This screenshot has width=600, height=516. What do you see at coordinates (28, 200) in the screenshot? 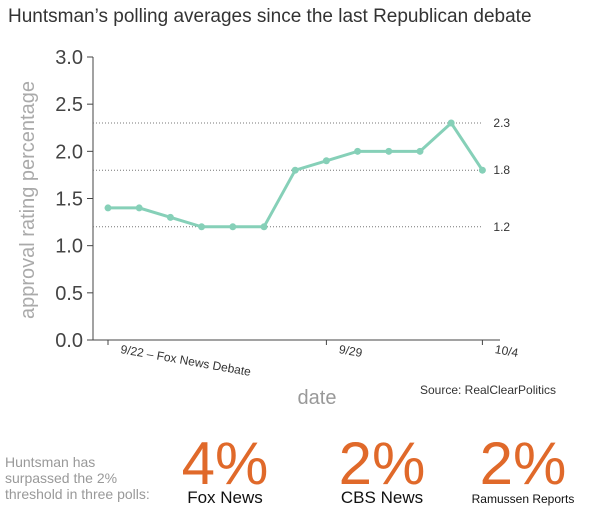
I see `y-axis-label: approval rating percentage` at bounding box center [28, 200].